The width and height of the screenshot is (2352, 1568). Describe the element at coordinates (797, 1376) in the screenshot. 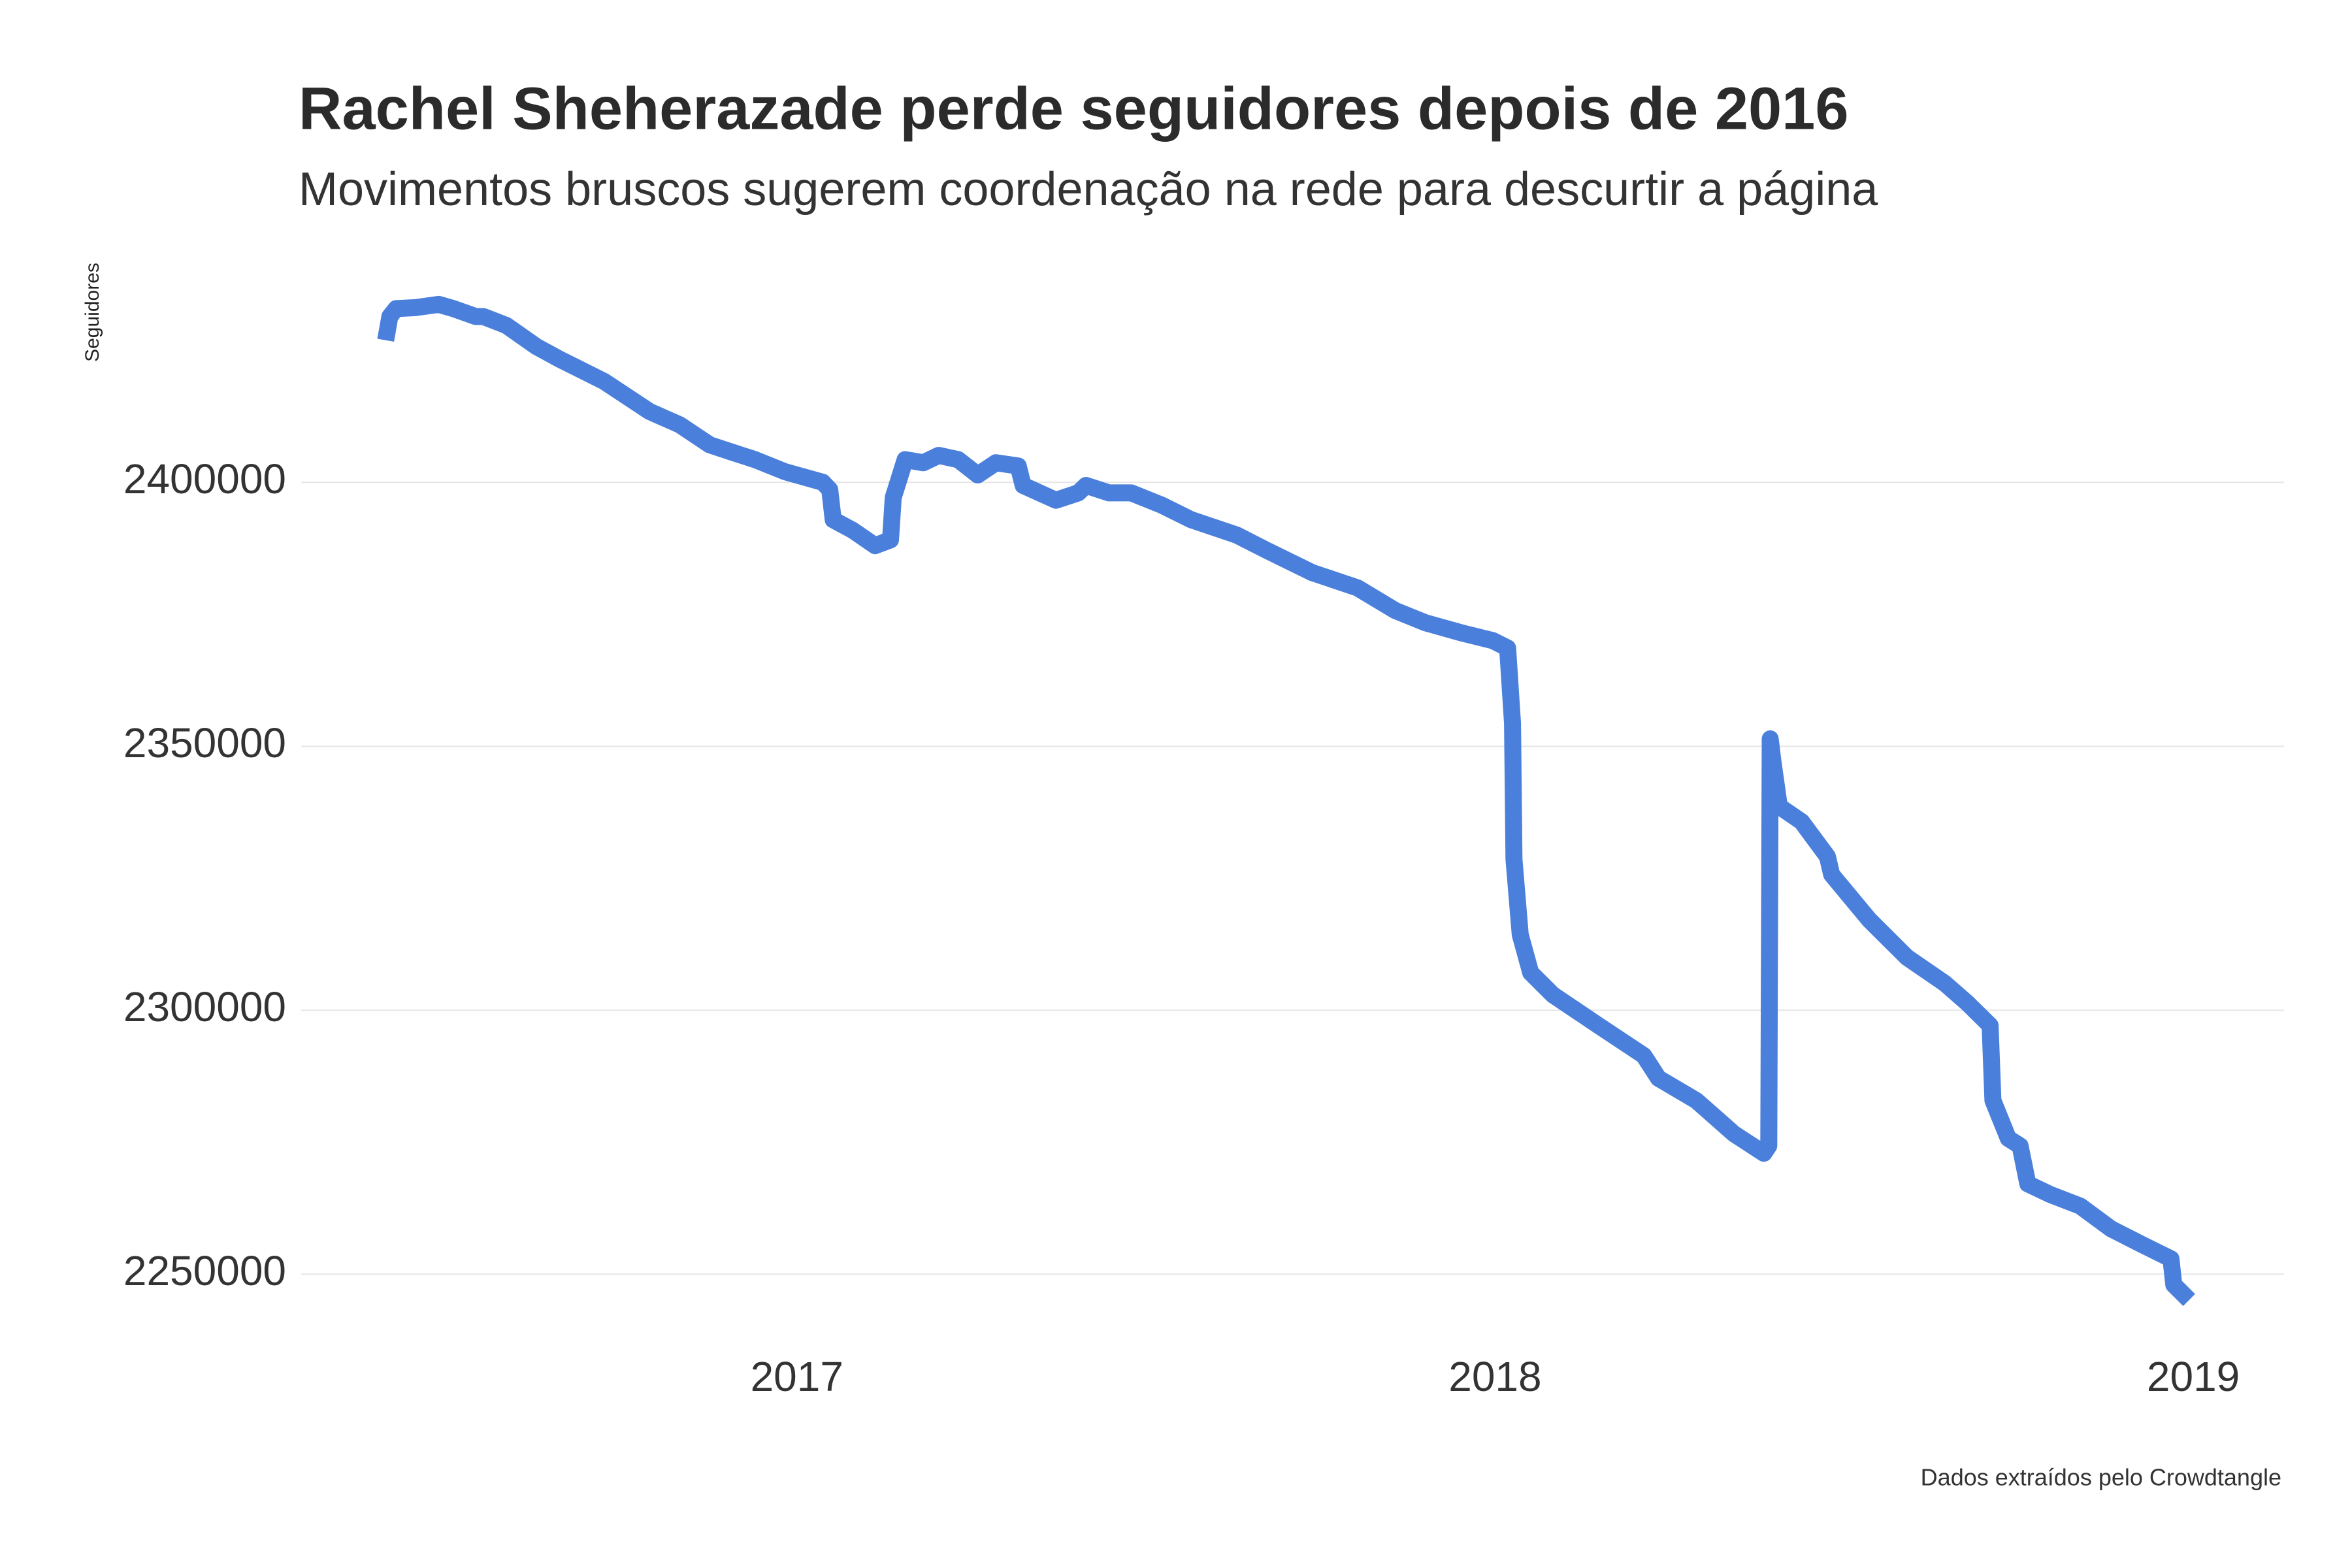

I see `x-tick-label: 2017` at that location.